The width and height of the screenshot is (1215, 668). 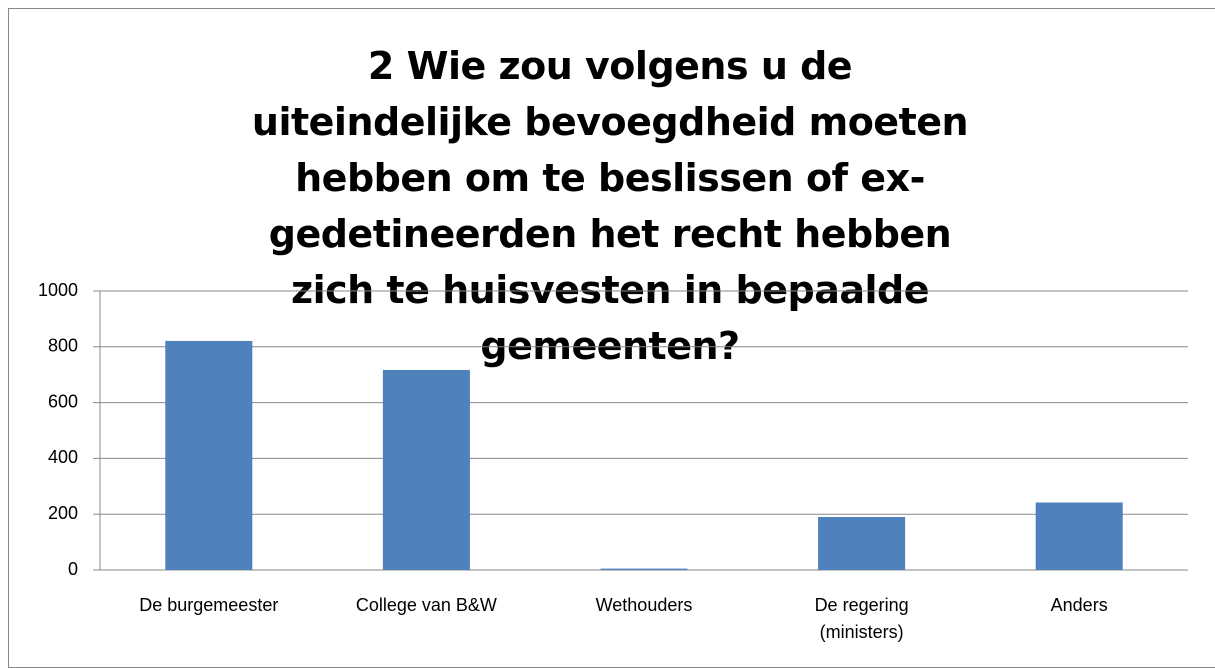 I want to click on x-tick-label: Wethouders, so click(x=644, y=605).